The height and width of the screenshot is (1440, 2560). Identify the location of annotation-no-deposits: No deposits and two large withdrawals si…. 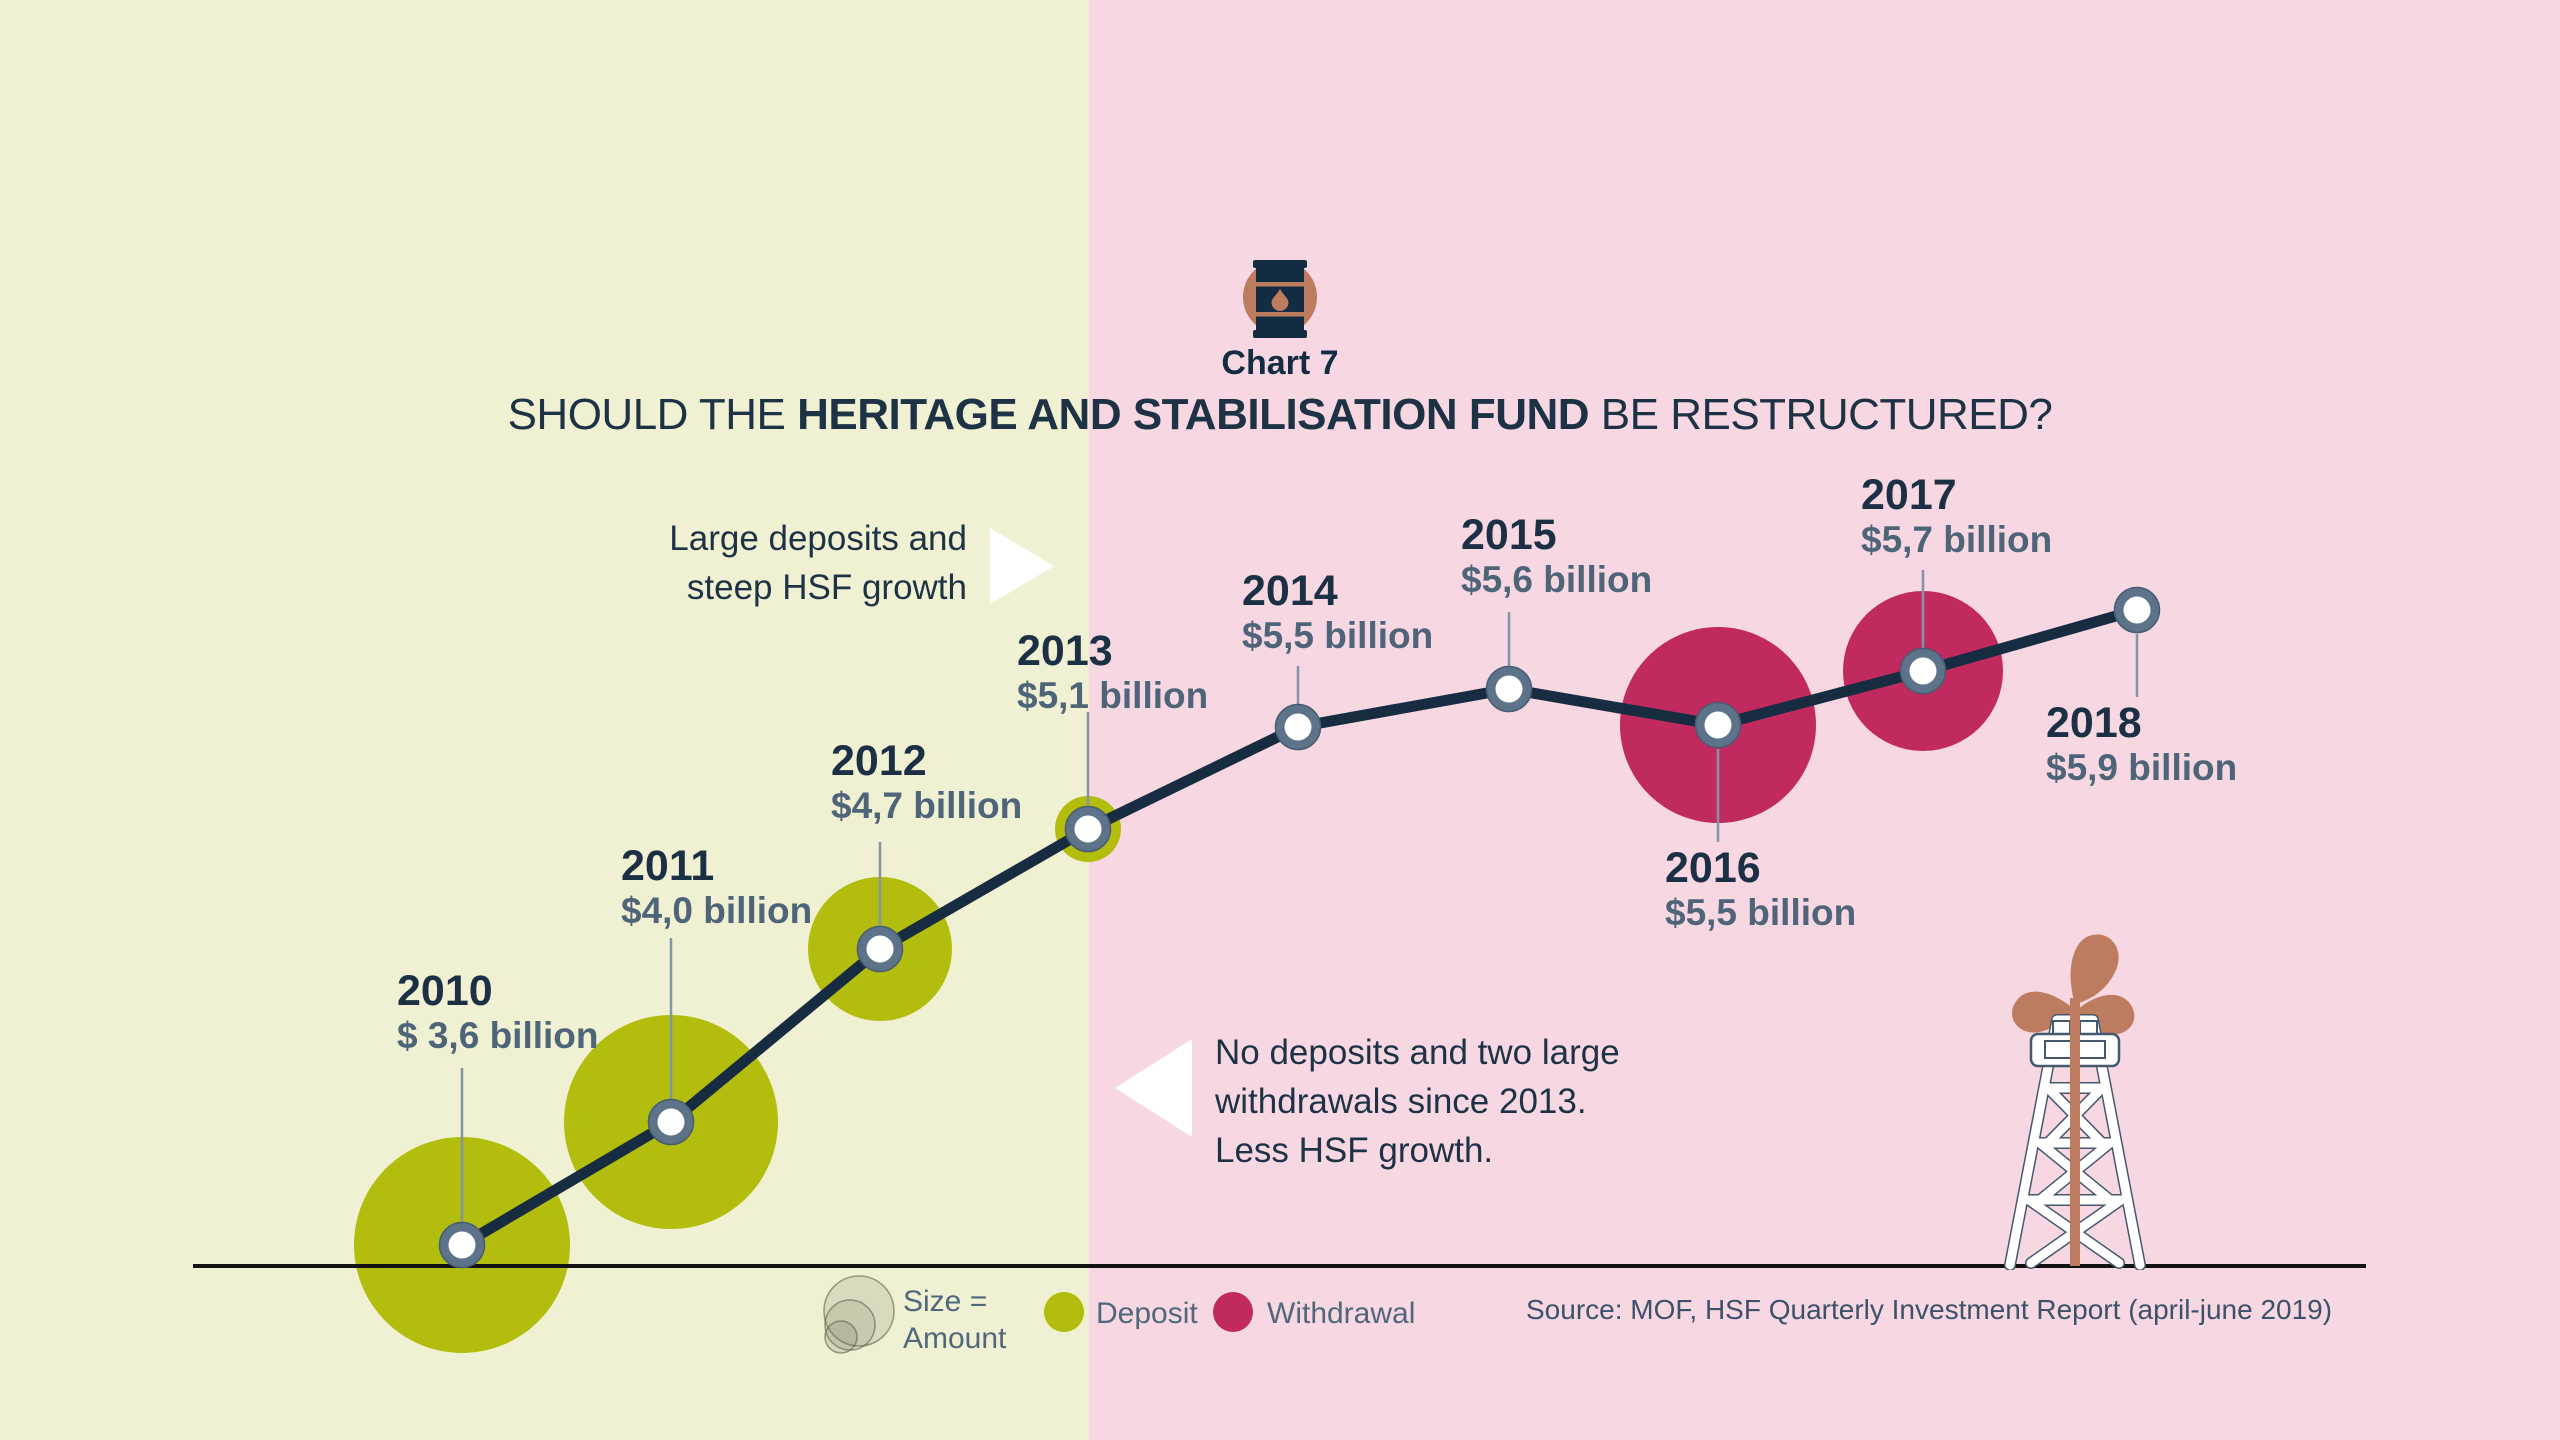
(1417, 1101).